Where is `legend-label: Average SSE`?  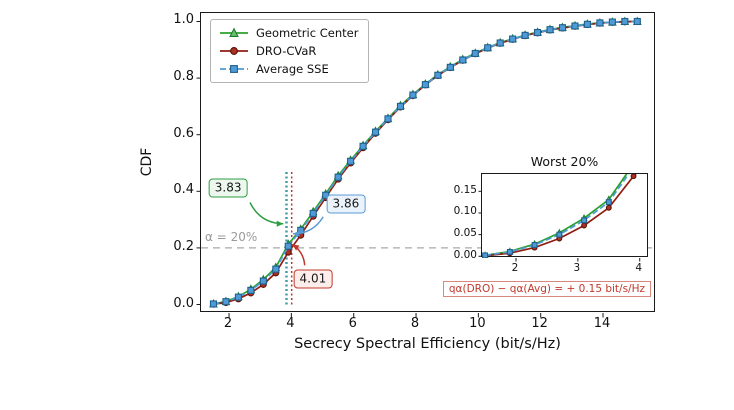 legend-label: Average SSE is located at coordinates (292, 69).